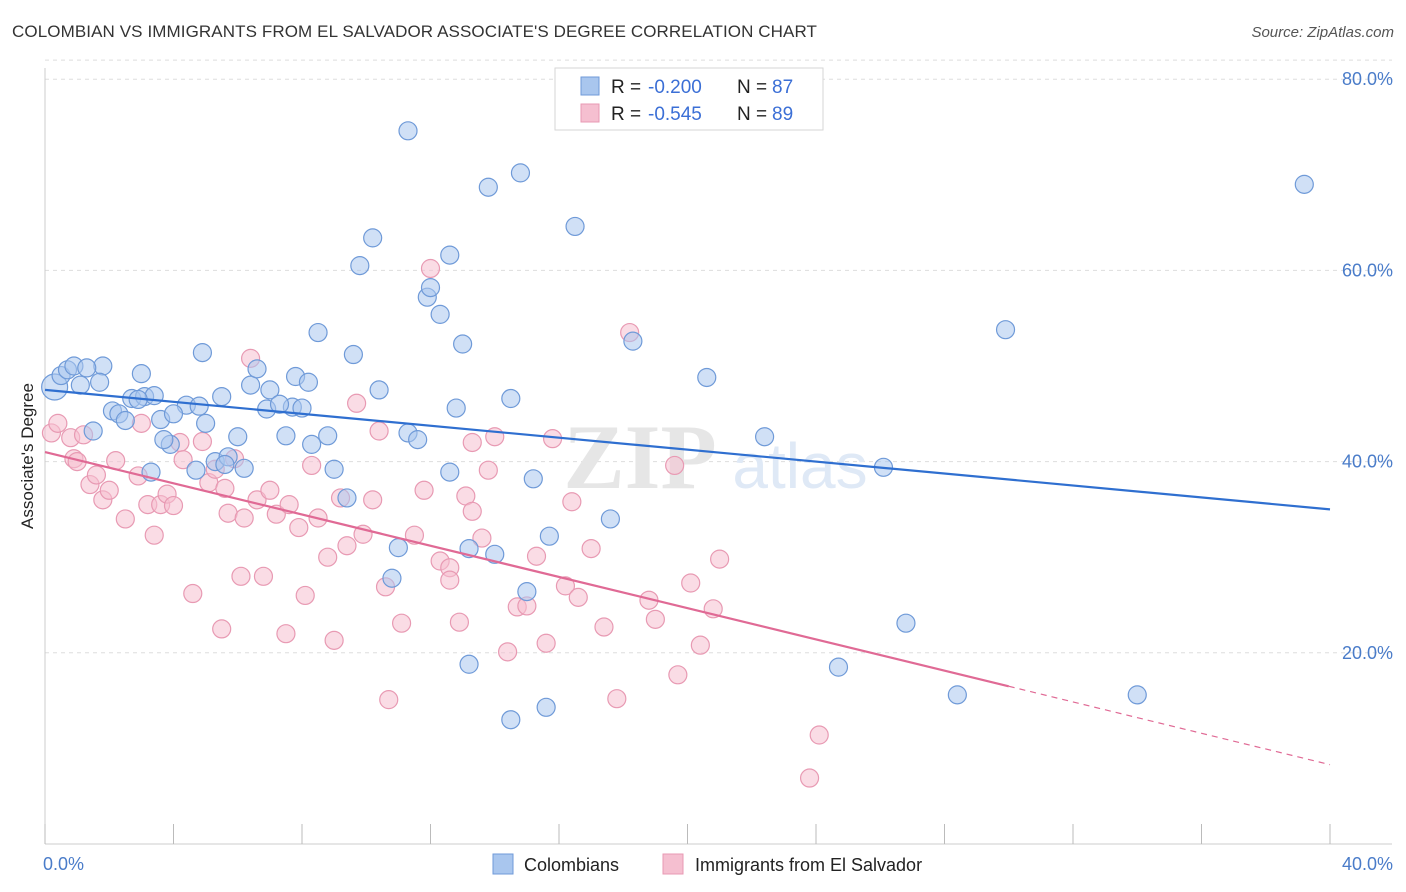  I want to click on trend-line-colombians, so click(687, 449).